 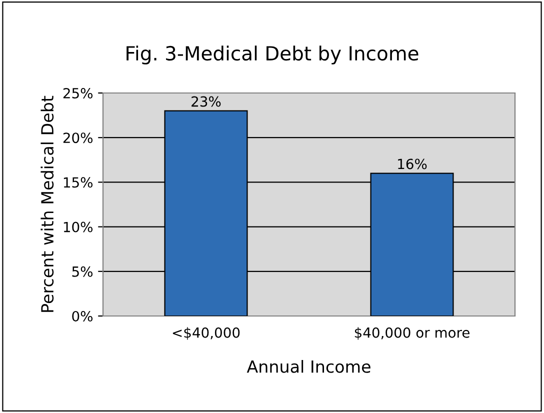 I want to click on y-tick-label: 15%, so click(x=78, y=182).